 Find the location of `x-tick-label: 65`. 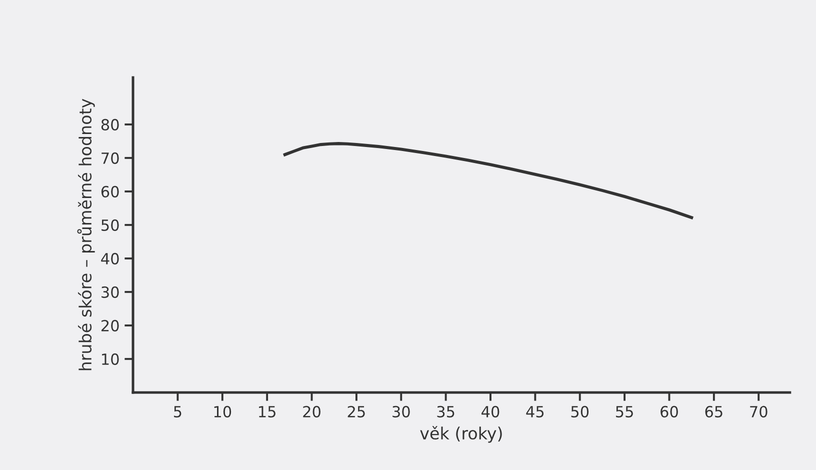

x-tick-label: 65 is located at coordinates (713, 412).